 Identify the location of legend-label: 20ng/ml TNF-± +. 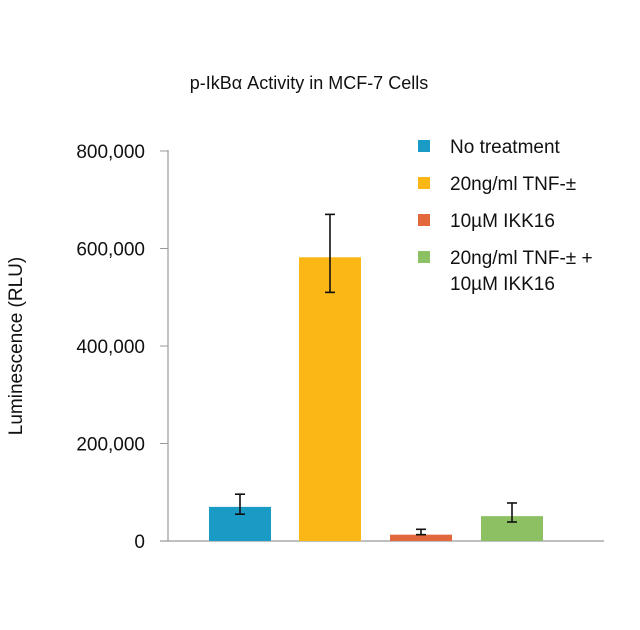
(521, 258).